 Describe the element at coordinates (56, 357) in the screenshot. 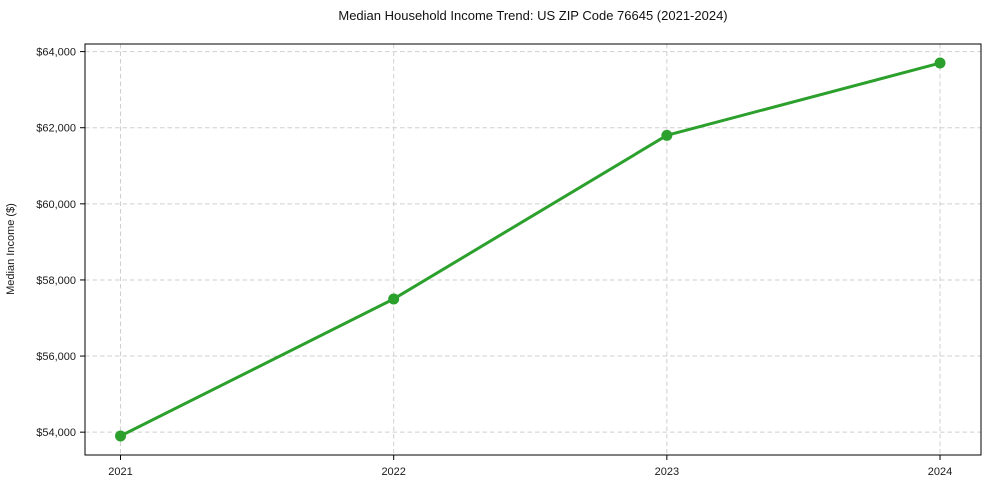

I see `y-tick-label: $56,000` at that location.